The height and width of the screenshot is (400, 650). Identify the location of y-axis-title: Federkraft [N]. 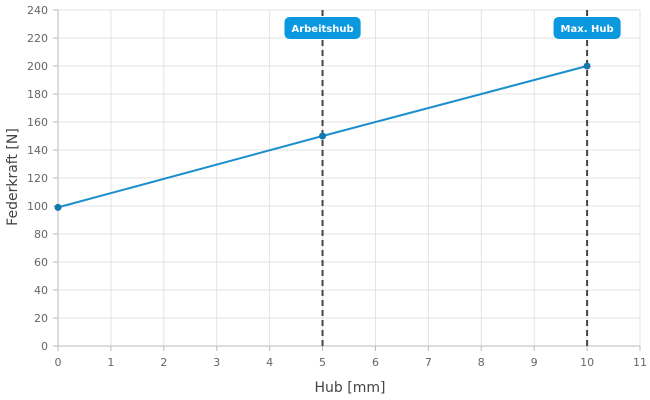
(13, 177).